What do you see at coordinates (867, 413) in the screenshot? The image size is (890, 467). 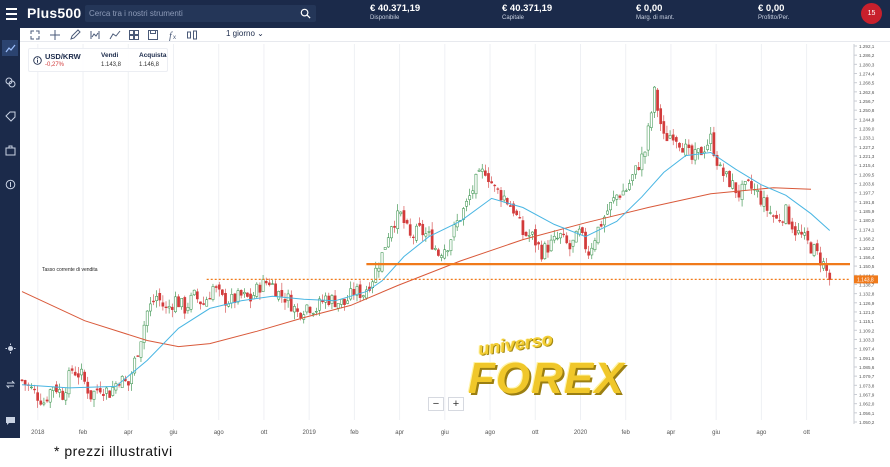 I see `y-tick-label: 1.056,1` at bounding box center [867, 413].